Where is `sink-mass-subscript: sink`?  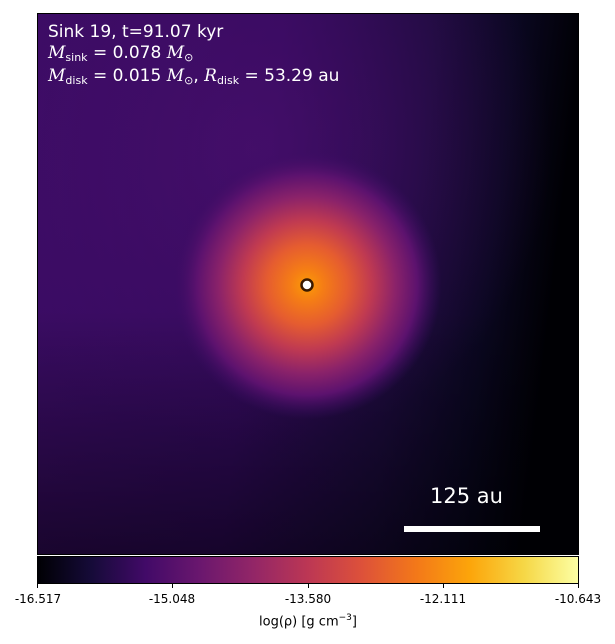
sink-mass-subscript: sink is located at coordinates (76, 57).